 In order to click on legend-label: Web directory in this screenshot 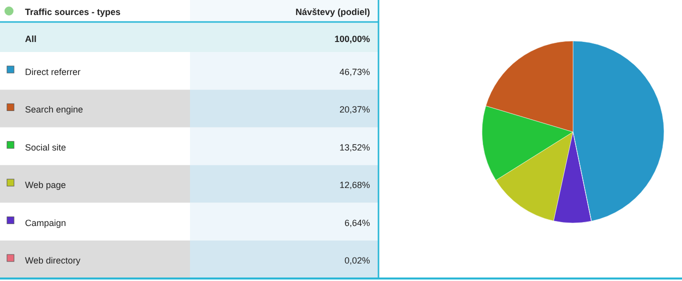, I will do `click(53, 261)`.